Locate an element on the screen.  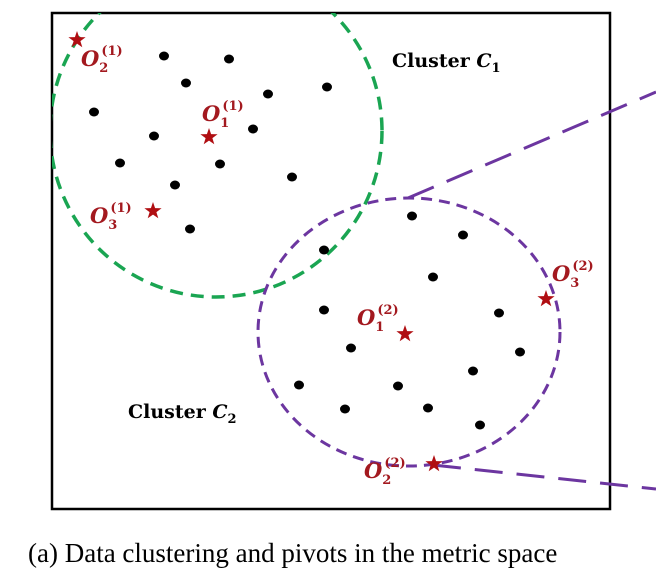
cluster-2-label: Cluster C2 is located at coordinates (182, 414).